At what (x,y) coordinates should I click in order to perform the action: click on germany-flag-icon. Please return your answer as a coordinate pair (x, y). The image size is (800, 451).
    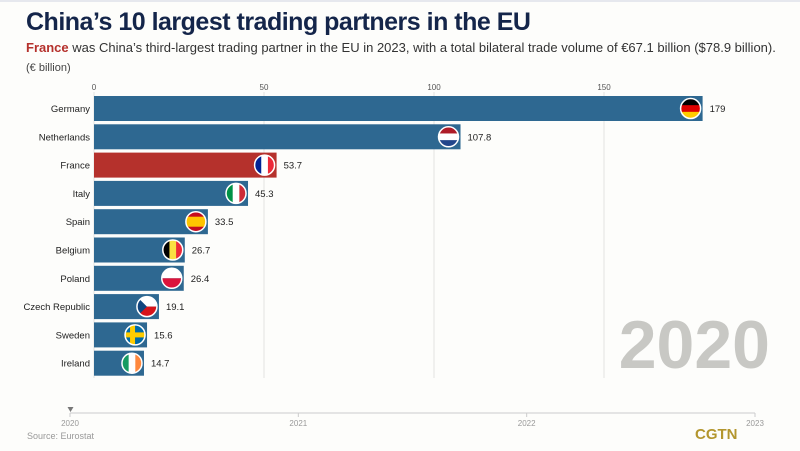
    Looking at the image, I should click on (690, 108).